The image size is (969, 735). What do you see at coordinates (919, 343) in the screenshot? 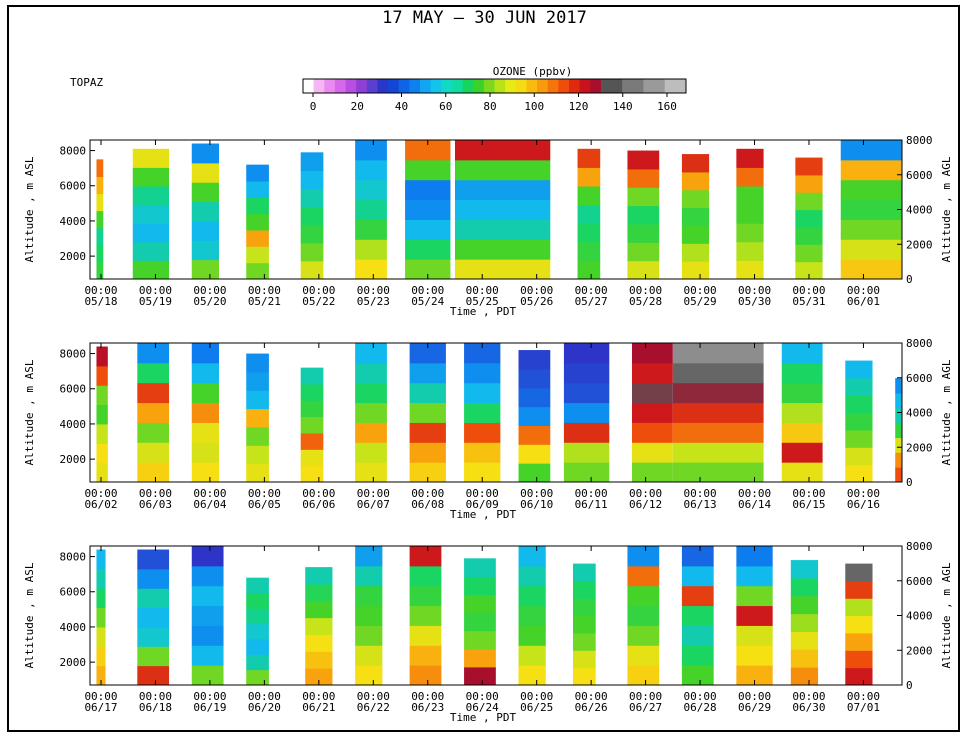
I see `y-tick-label-right: 8000` at bounding box center [919, 343].